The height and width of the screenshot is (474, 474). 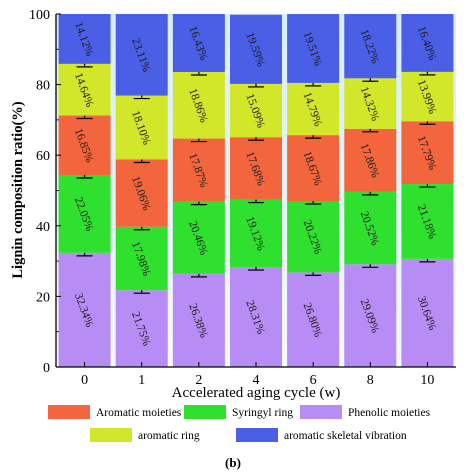 What do you see at coordinates (18, 189) in the screenshot?
I see `y-axis-label: Lignin composition ratio(%)` at bounding box center [18, 189].